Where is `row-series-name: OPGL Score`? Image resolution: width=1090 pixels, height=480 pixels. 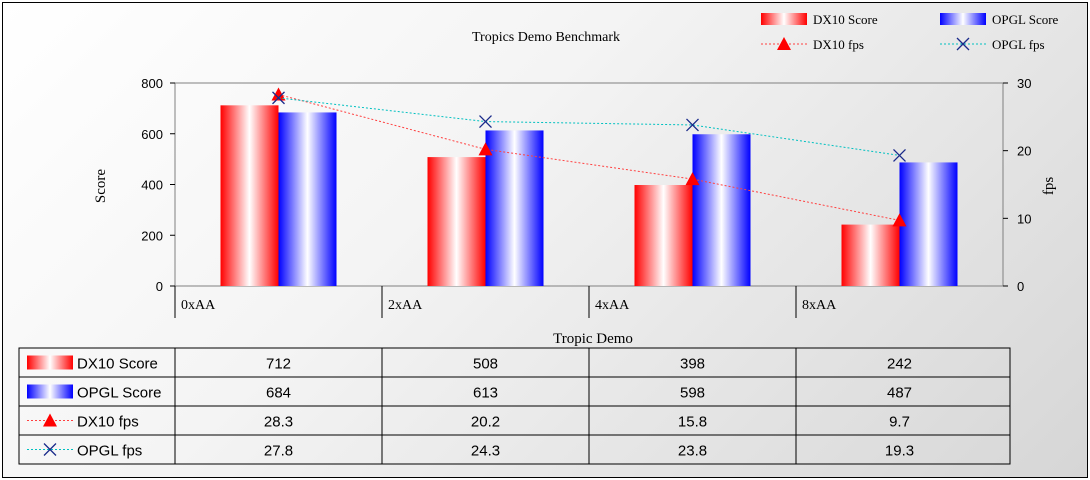
row-series-name: OPGL Score is located at coordinates (119, 393).